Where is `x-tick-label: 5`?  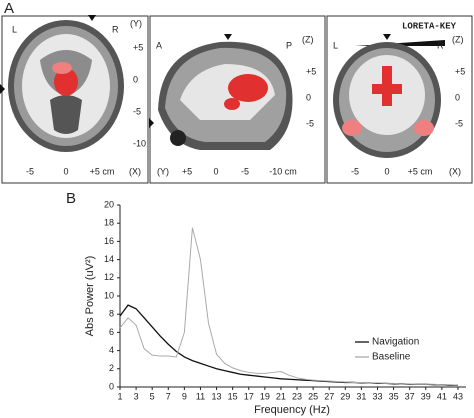
x-tick-label: 5 is located at coordinates (152, 396).